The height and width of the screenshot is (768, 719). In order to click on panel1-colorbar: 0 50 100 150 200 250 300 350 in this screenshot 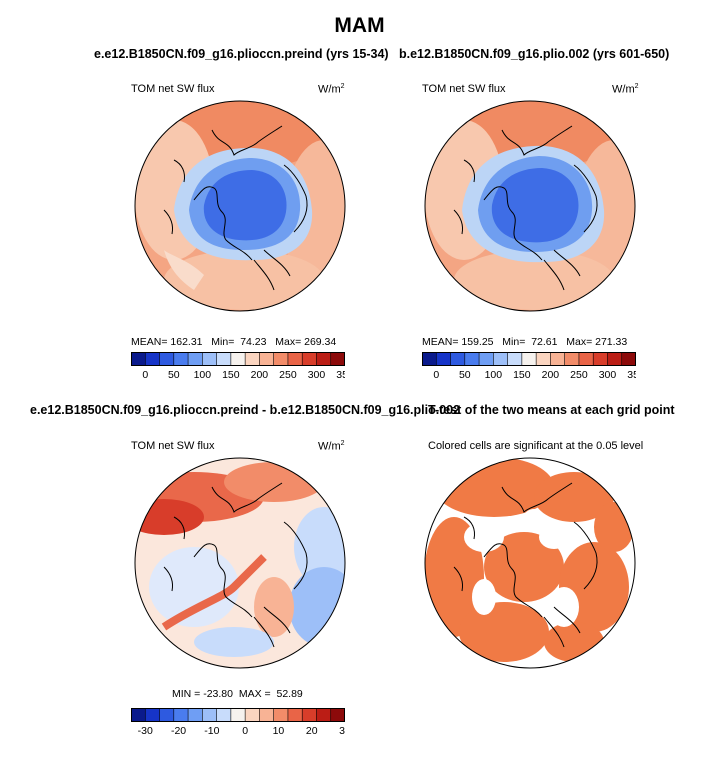, I will do `click(238, 366)`.